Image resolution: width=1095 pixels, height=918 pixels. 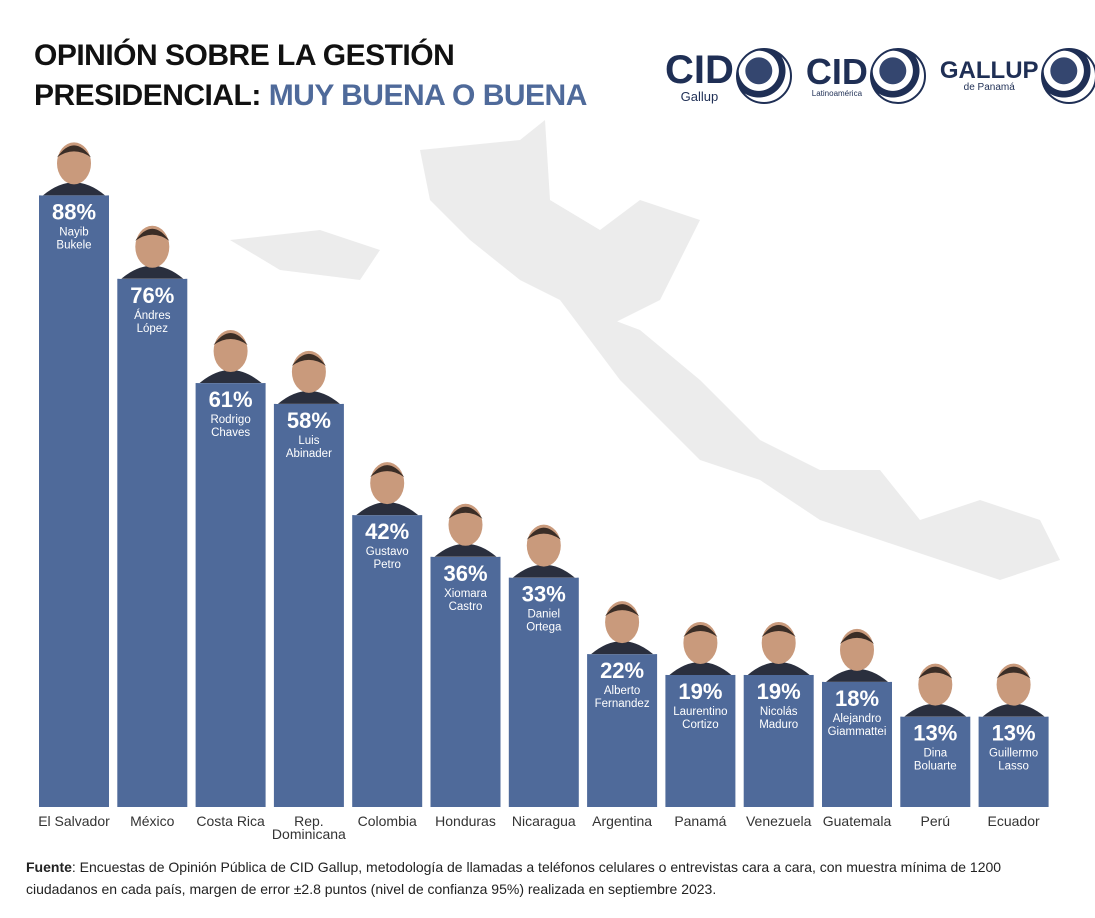 I want to click on leader-name: Nicolás, so click(x=779, y=712).